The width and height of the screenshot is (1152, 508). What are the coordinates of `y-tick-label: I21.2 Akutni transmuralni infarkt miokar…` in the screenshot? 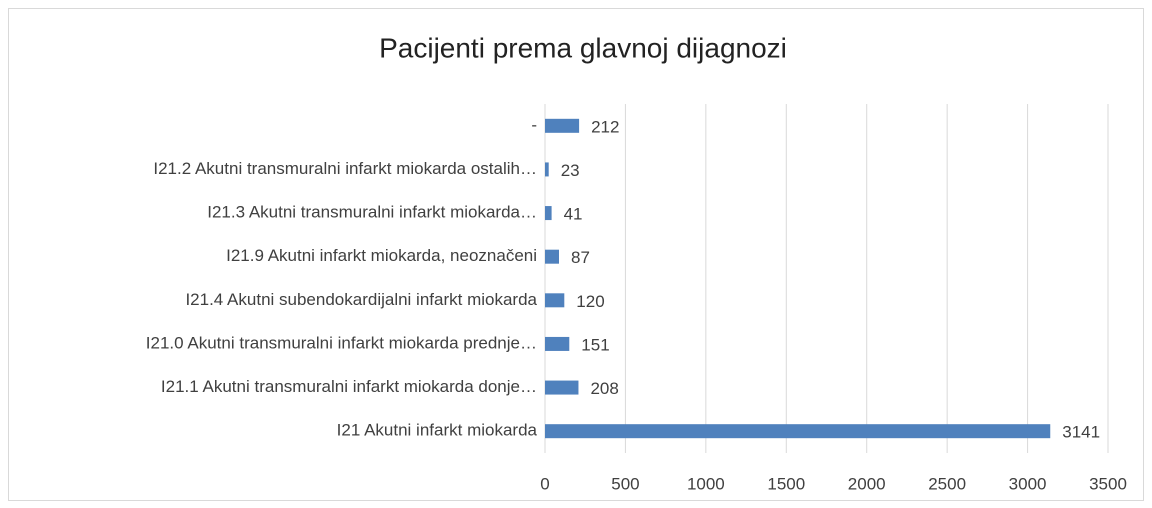 It's located at (345, 168).